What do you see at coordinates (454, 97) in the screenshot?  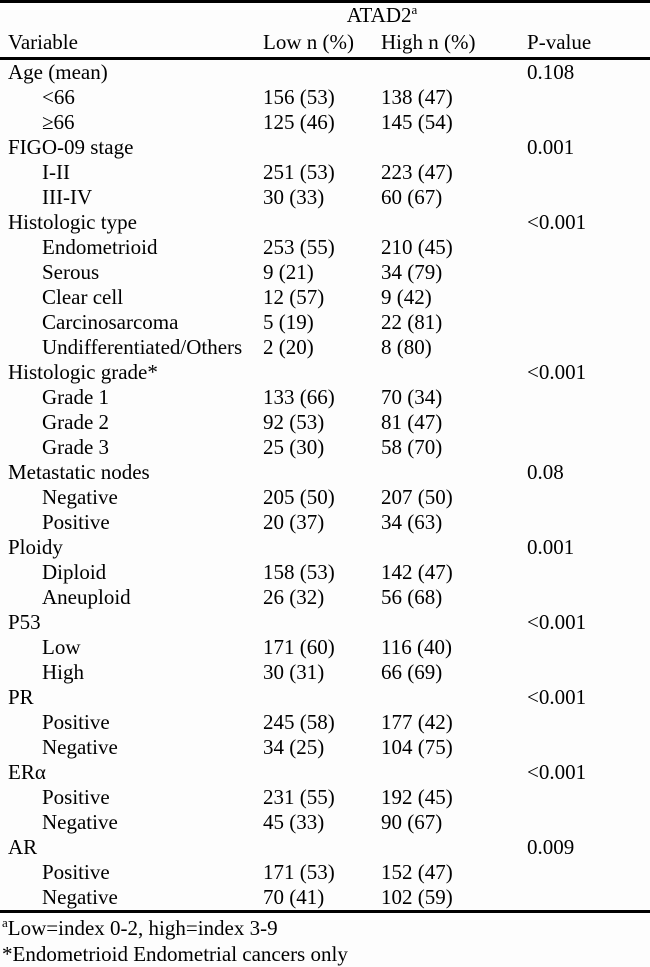 I see `cell-high-n: 138 (47)` at bounding box center [454, 97].